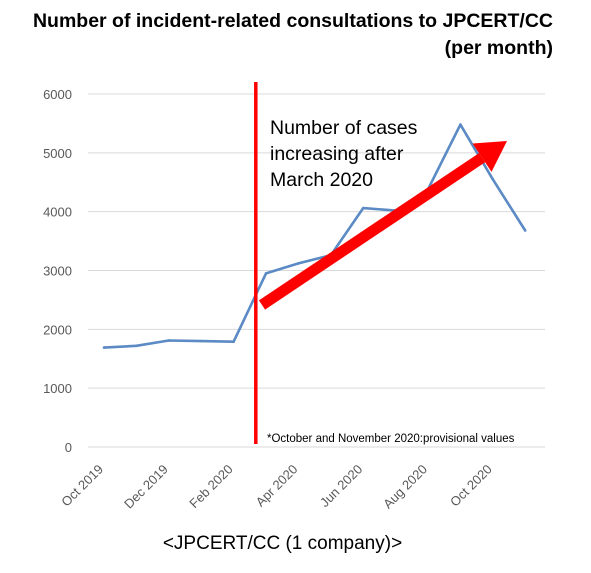  I want to click on y-tick-label: 3000, so click(57, 271).